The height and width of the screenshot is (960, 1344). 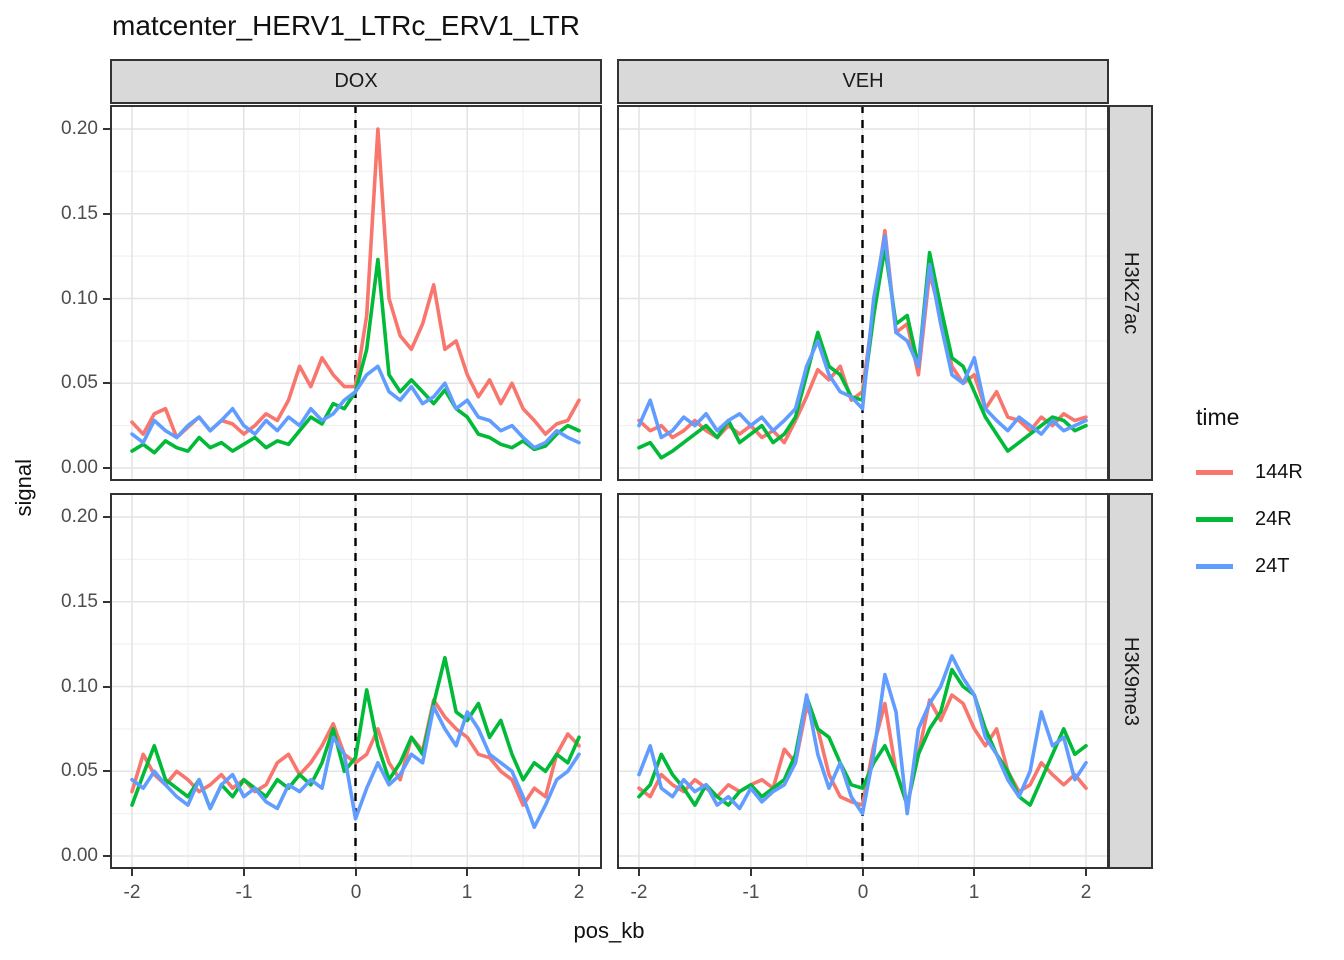 What do you see at coordinates (1214, 566) in the screenshot?
I see `legend-swatch-24t` at bounding box center [1214, 566].